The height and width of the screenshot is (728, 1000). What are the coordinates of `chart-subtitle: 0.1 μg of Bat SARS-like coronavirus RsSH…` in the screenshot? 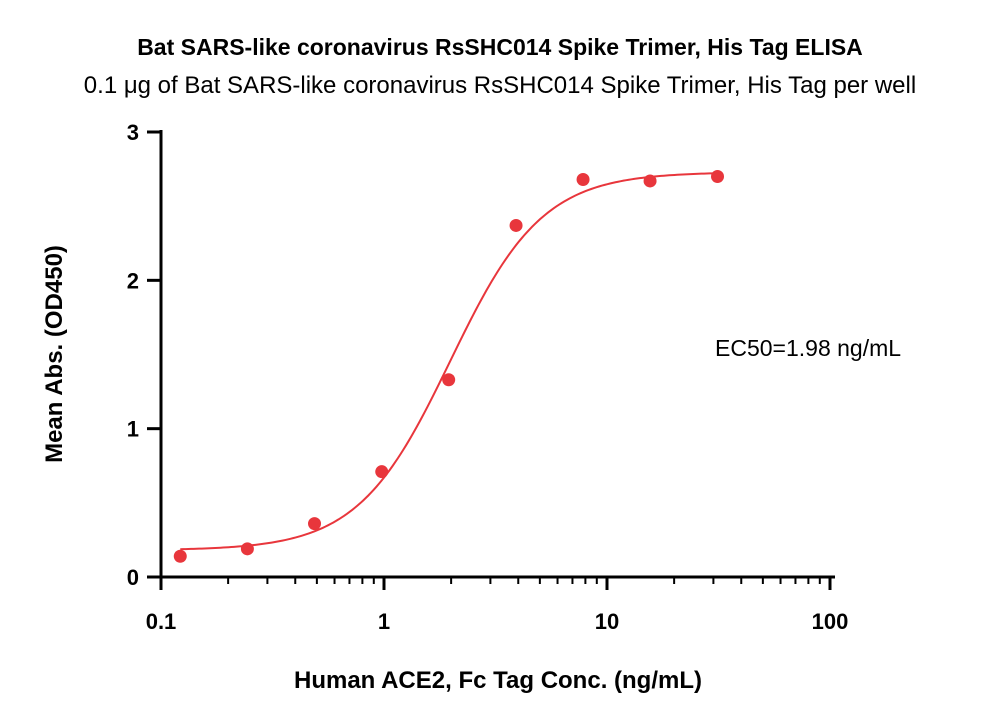 It's located at (500, 85).